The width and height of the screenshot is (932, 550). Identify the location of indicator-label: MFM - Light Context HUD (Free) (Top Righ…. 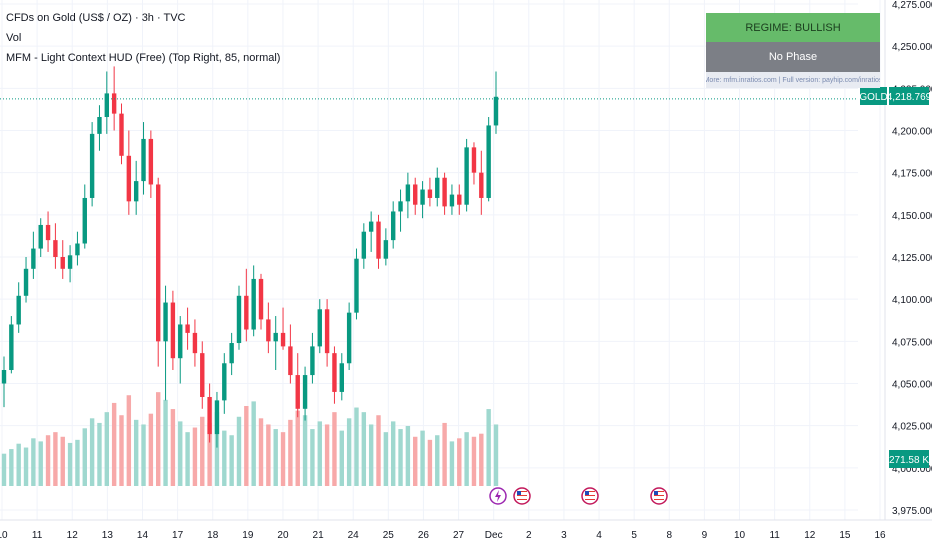
(143, 58).